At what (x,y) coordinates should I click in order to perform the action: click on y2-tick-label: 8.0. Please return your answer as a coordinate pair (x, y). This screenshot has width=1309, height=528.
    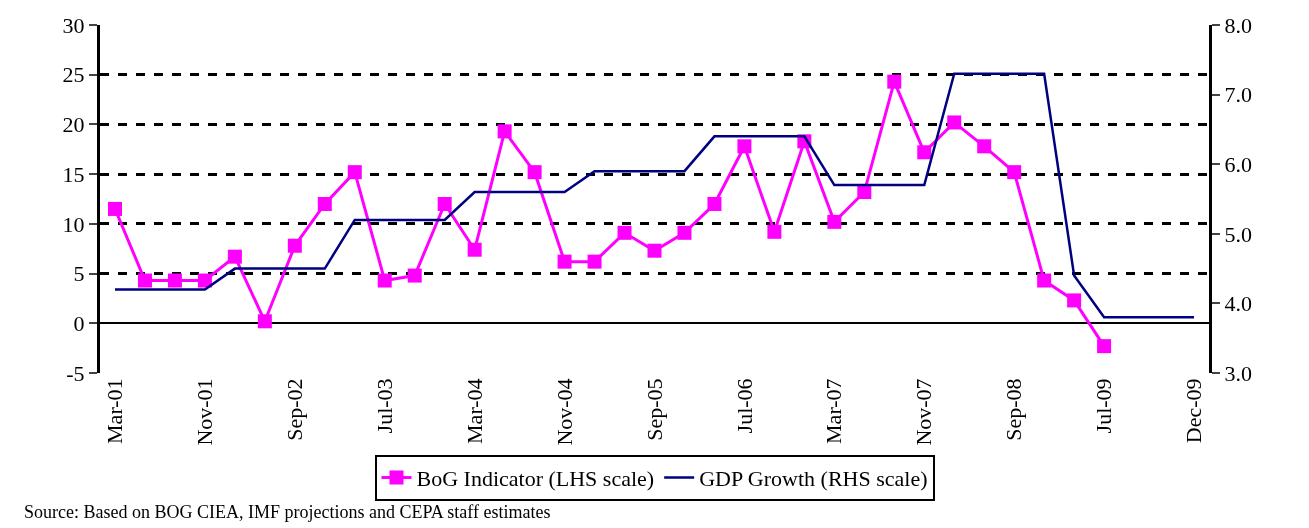
    Looking at the image, I should click on (1238, 25).